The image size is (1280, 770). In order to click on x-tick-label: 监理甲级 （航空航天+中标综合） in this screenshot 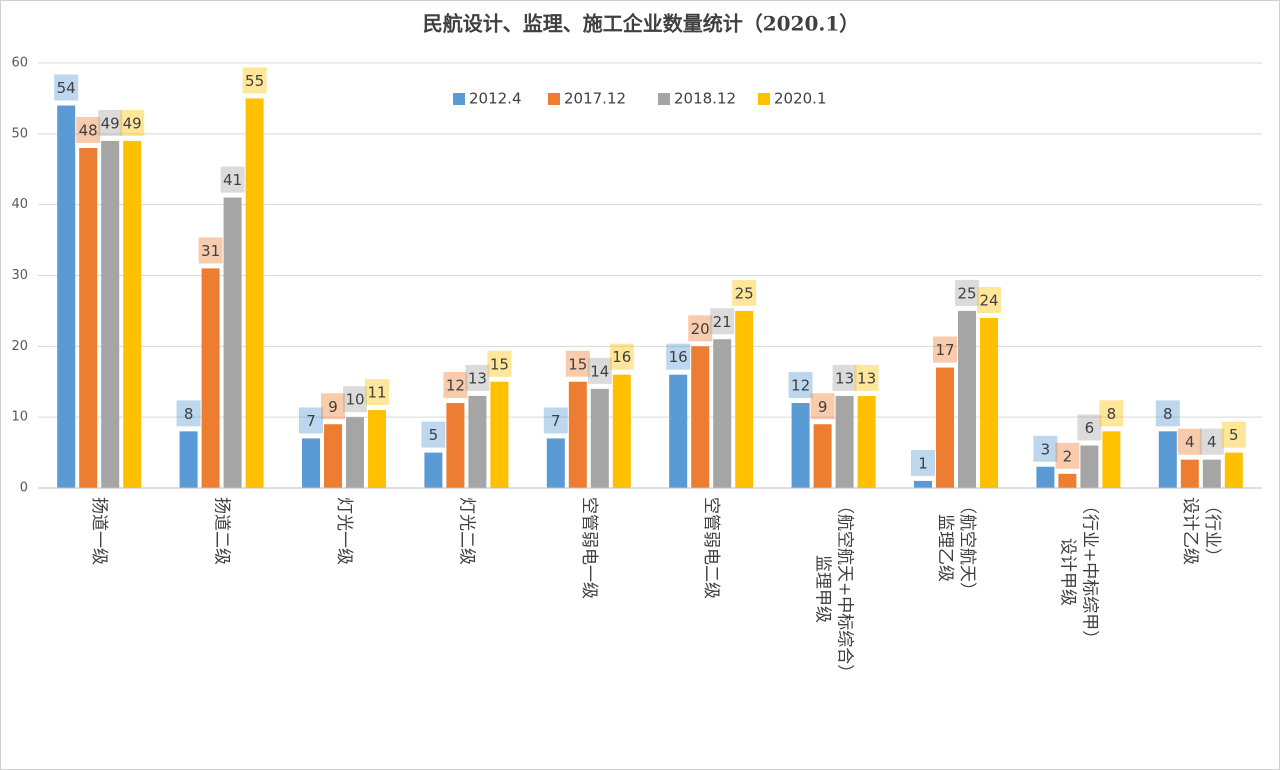, I will do `click(833, 589)`.